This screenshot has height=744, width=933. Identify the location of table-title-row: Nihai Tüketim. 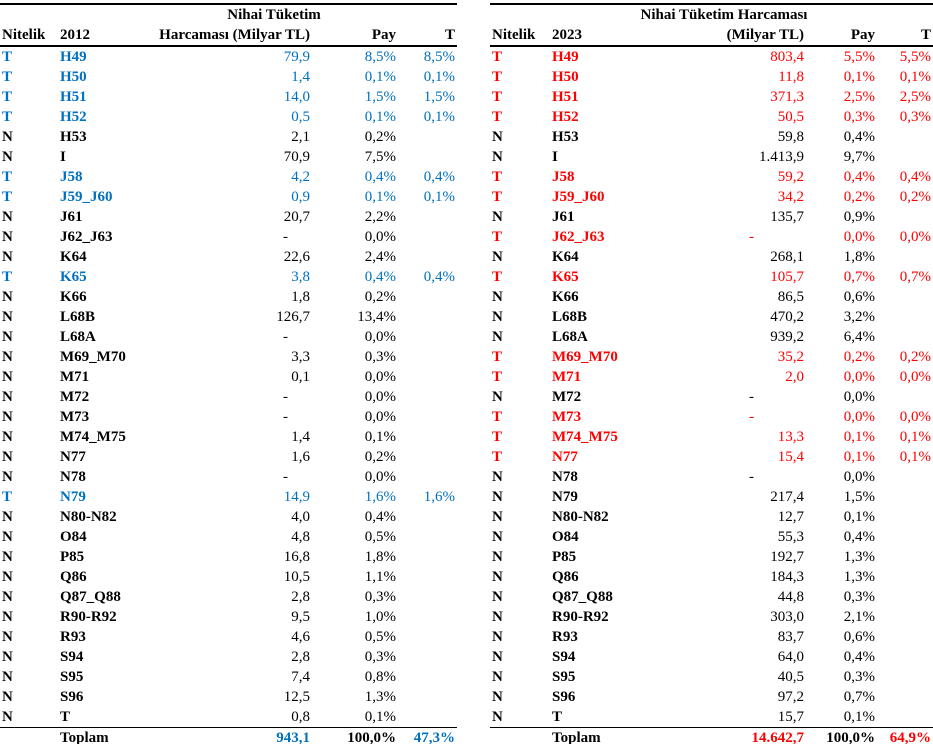
(228, 14).